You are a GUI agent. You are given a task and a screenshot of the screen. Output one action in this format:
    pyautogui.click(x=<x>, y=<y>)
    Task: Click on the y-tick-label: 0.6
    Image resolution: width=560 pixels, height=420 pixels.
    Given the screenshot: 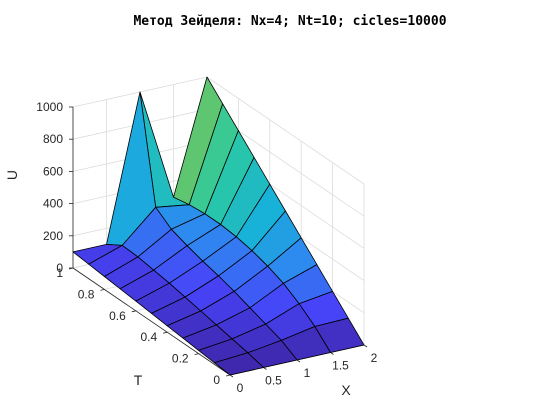 What is the action you would take?
    pyautogui.click(x=117, y=316)
    